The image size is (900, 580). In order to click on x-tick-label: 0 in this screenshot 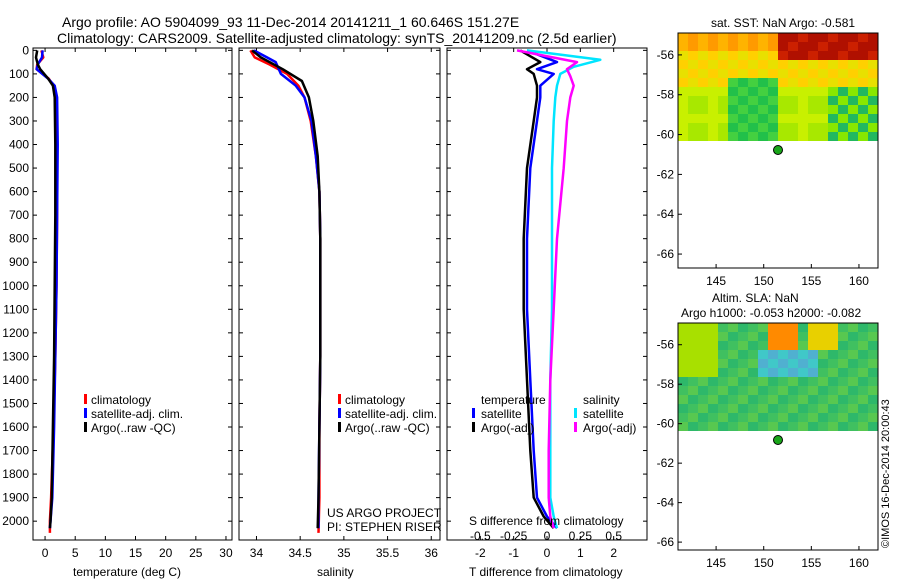, I will do `click(547, 553)`.